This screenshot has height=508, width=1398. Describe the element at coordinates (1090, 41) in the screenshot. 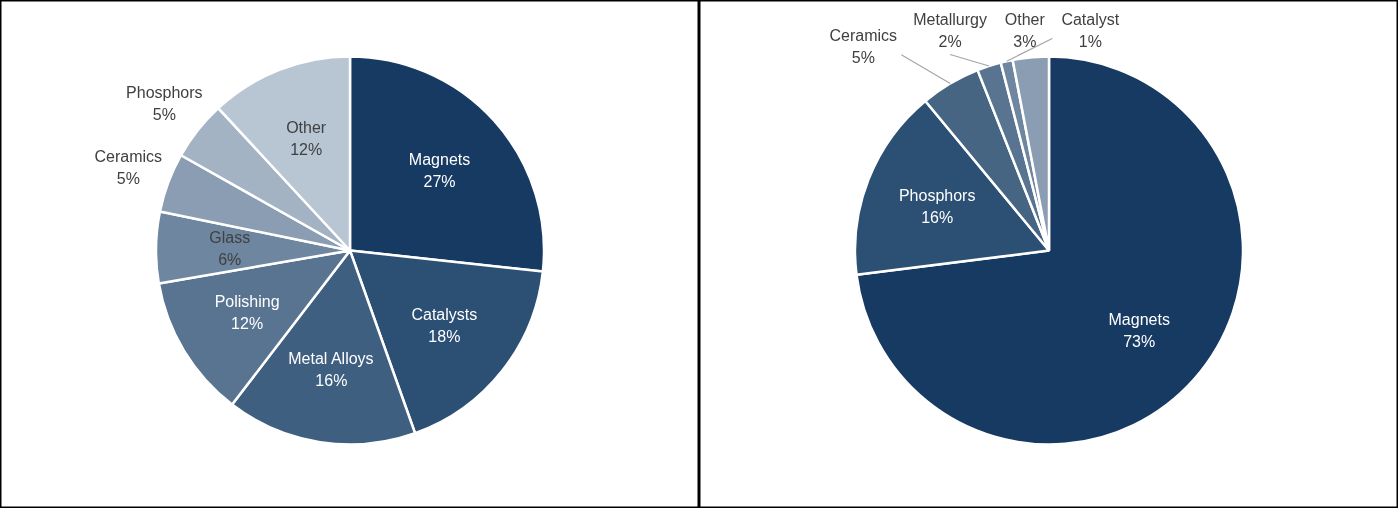

I see `data-label: 1%` at that location.